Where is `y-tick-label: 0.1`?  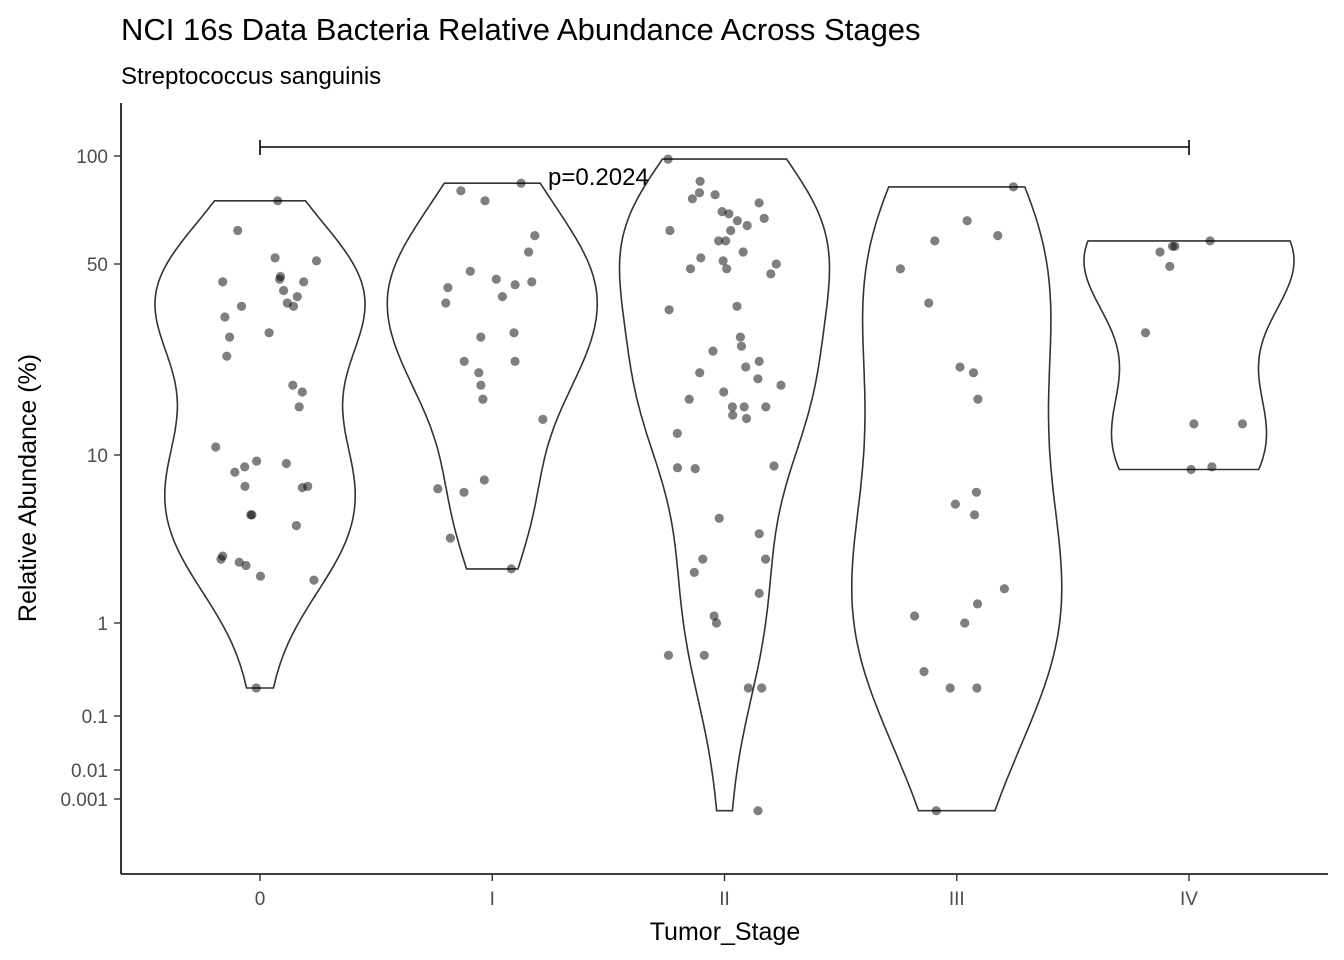 y-tick-label: 0.1 is located at coordinates (95, 717).